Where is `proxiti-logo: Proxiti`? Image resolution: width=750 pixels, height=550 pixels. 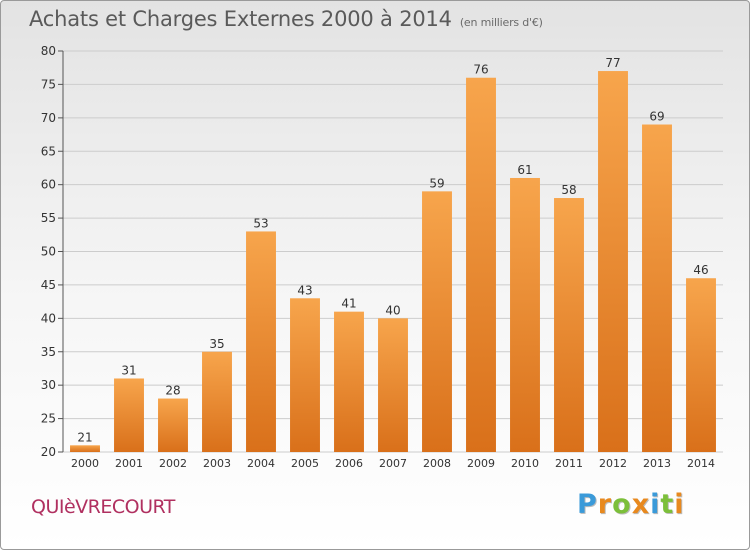 proxiti-logo: Proxiti is located at coordinates (631, 504).